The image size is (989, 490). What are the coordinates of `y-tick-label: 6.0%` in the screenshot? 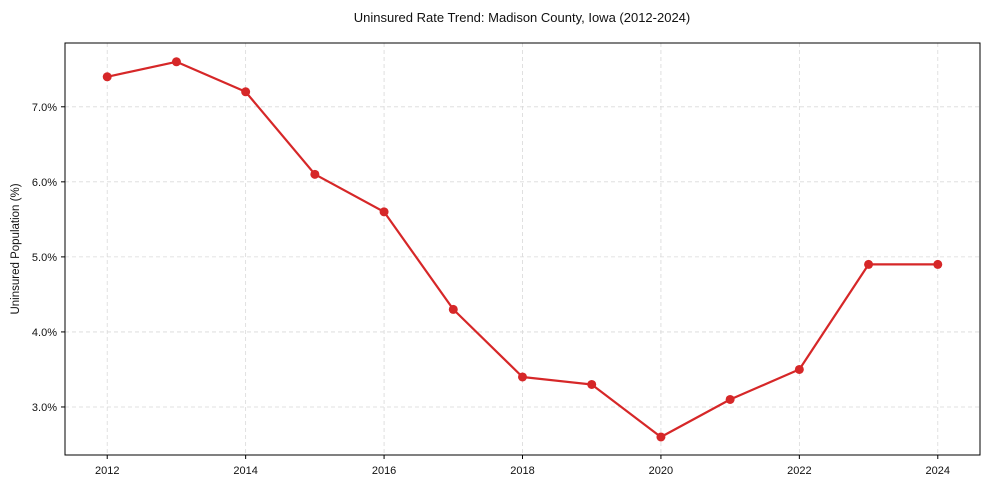 It's located at (44, 183).